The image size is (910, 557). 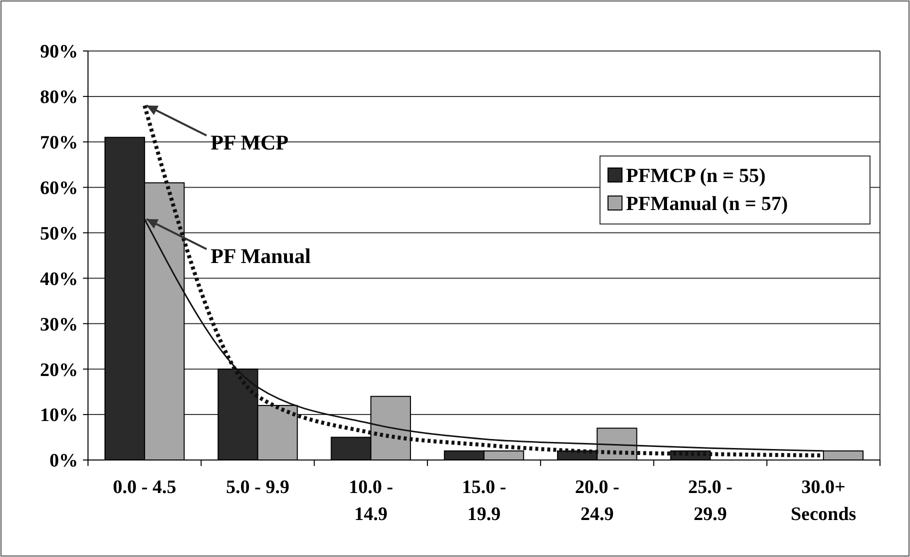 What do you see at coordinates (59, 415) in the screenshot?
I see `y-tick-label: 10%` at bounding box center [59, 415].